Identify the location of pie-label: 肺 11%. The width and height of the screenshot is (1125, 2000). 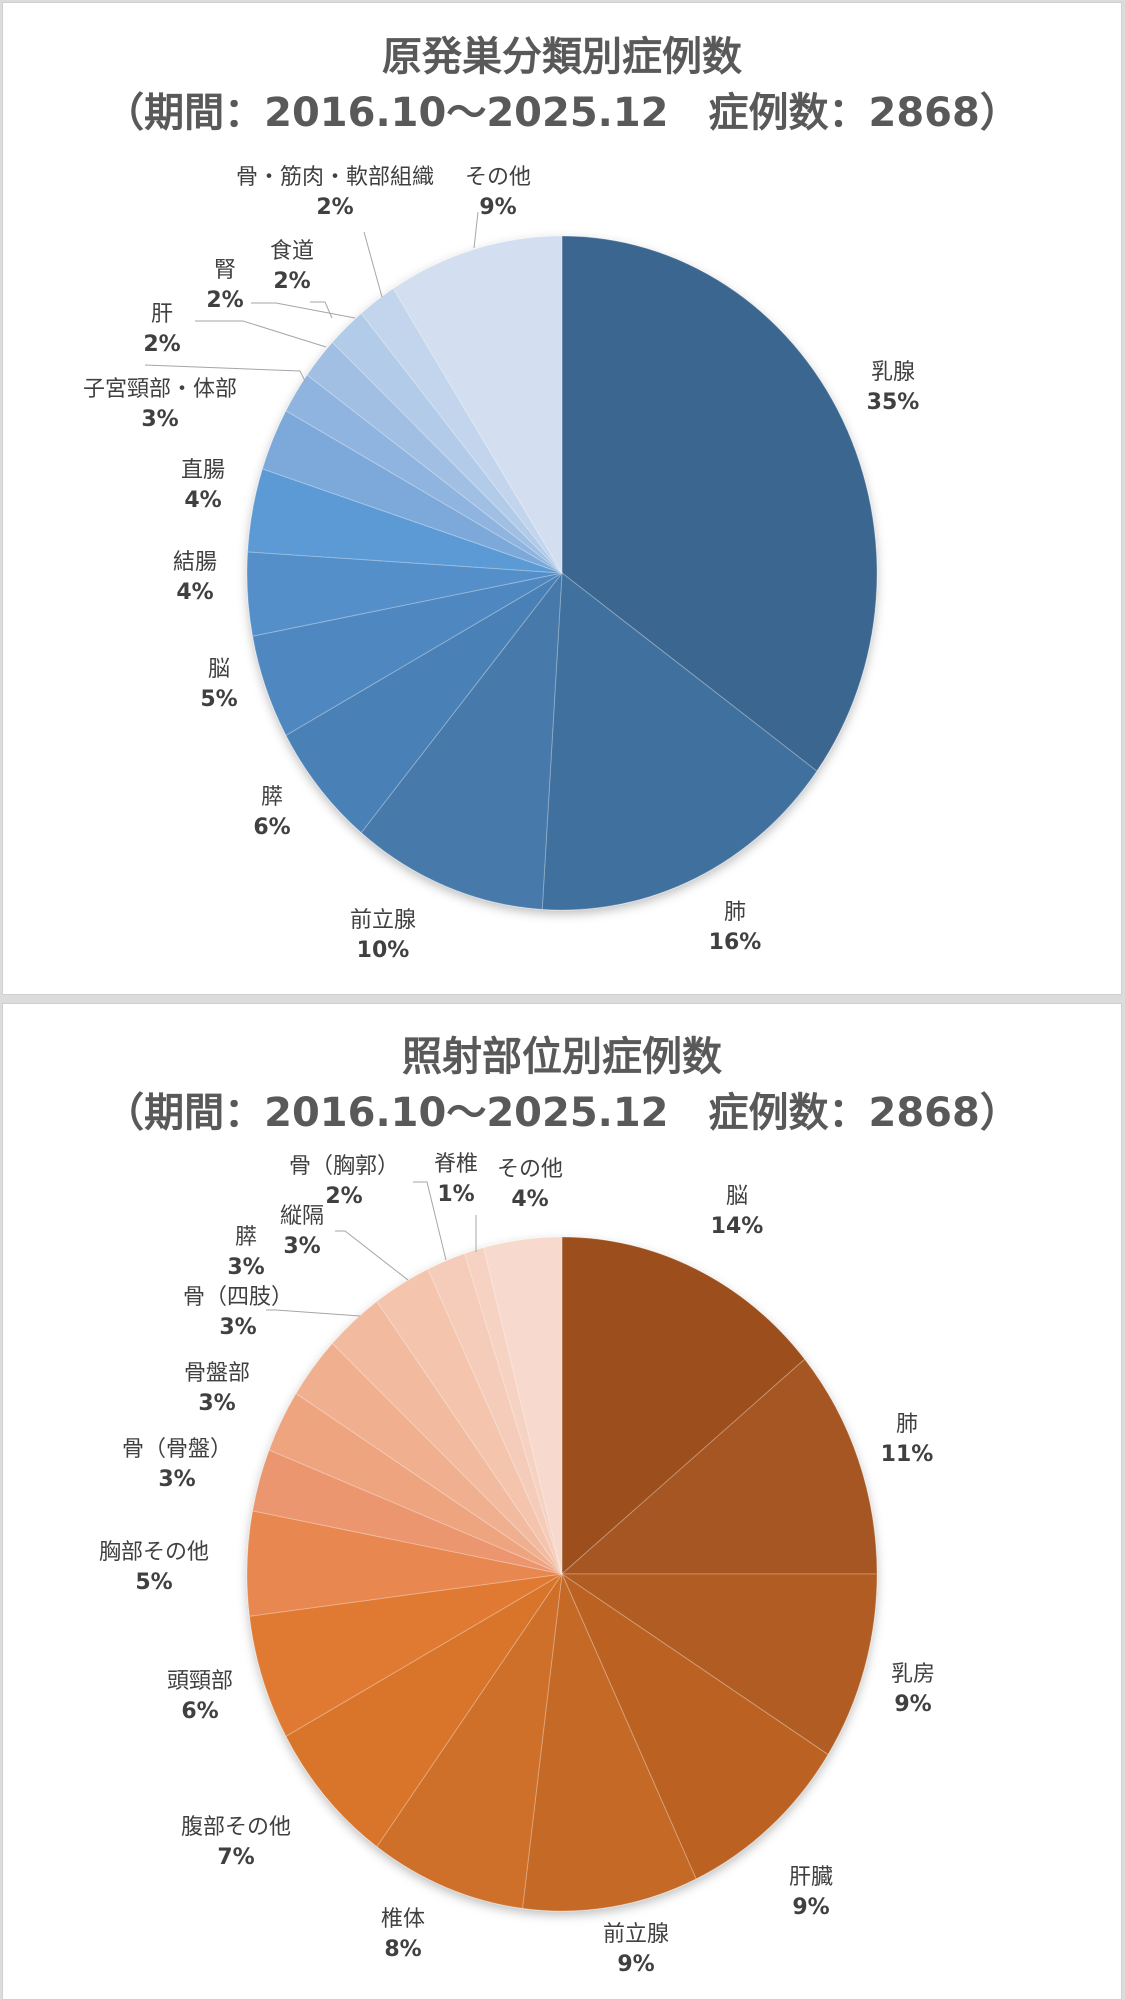
(907, 1439).